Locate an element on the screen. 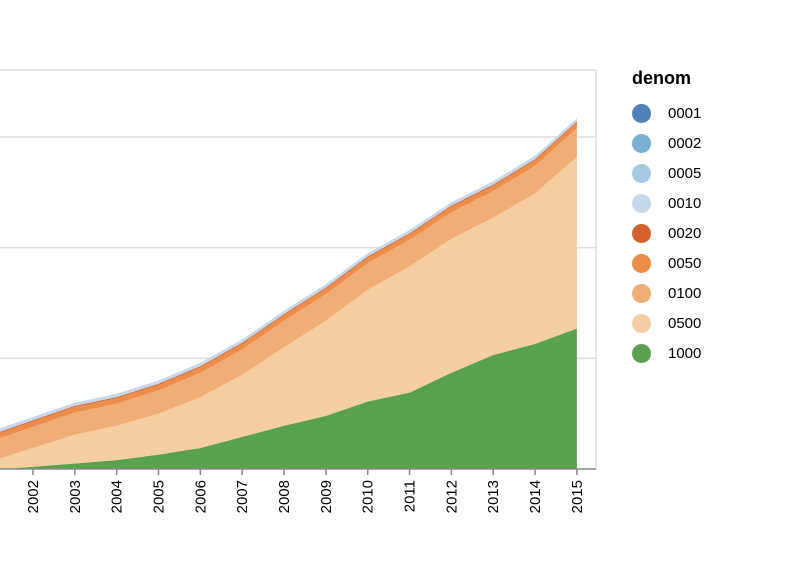 This screenshot has width=786, height=582. legend-items: 0001 0002 0005 0010 0020 0050 0100 0500 1000 is located at coordinates (666, 233).